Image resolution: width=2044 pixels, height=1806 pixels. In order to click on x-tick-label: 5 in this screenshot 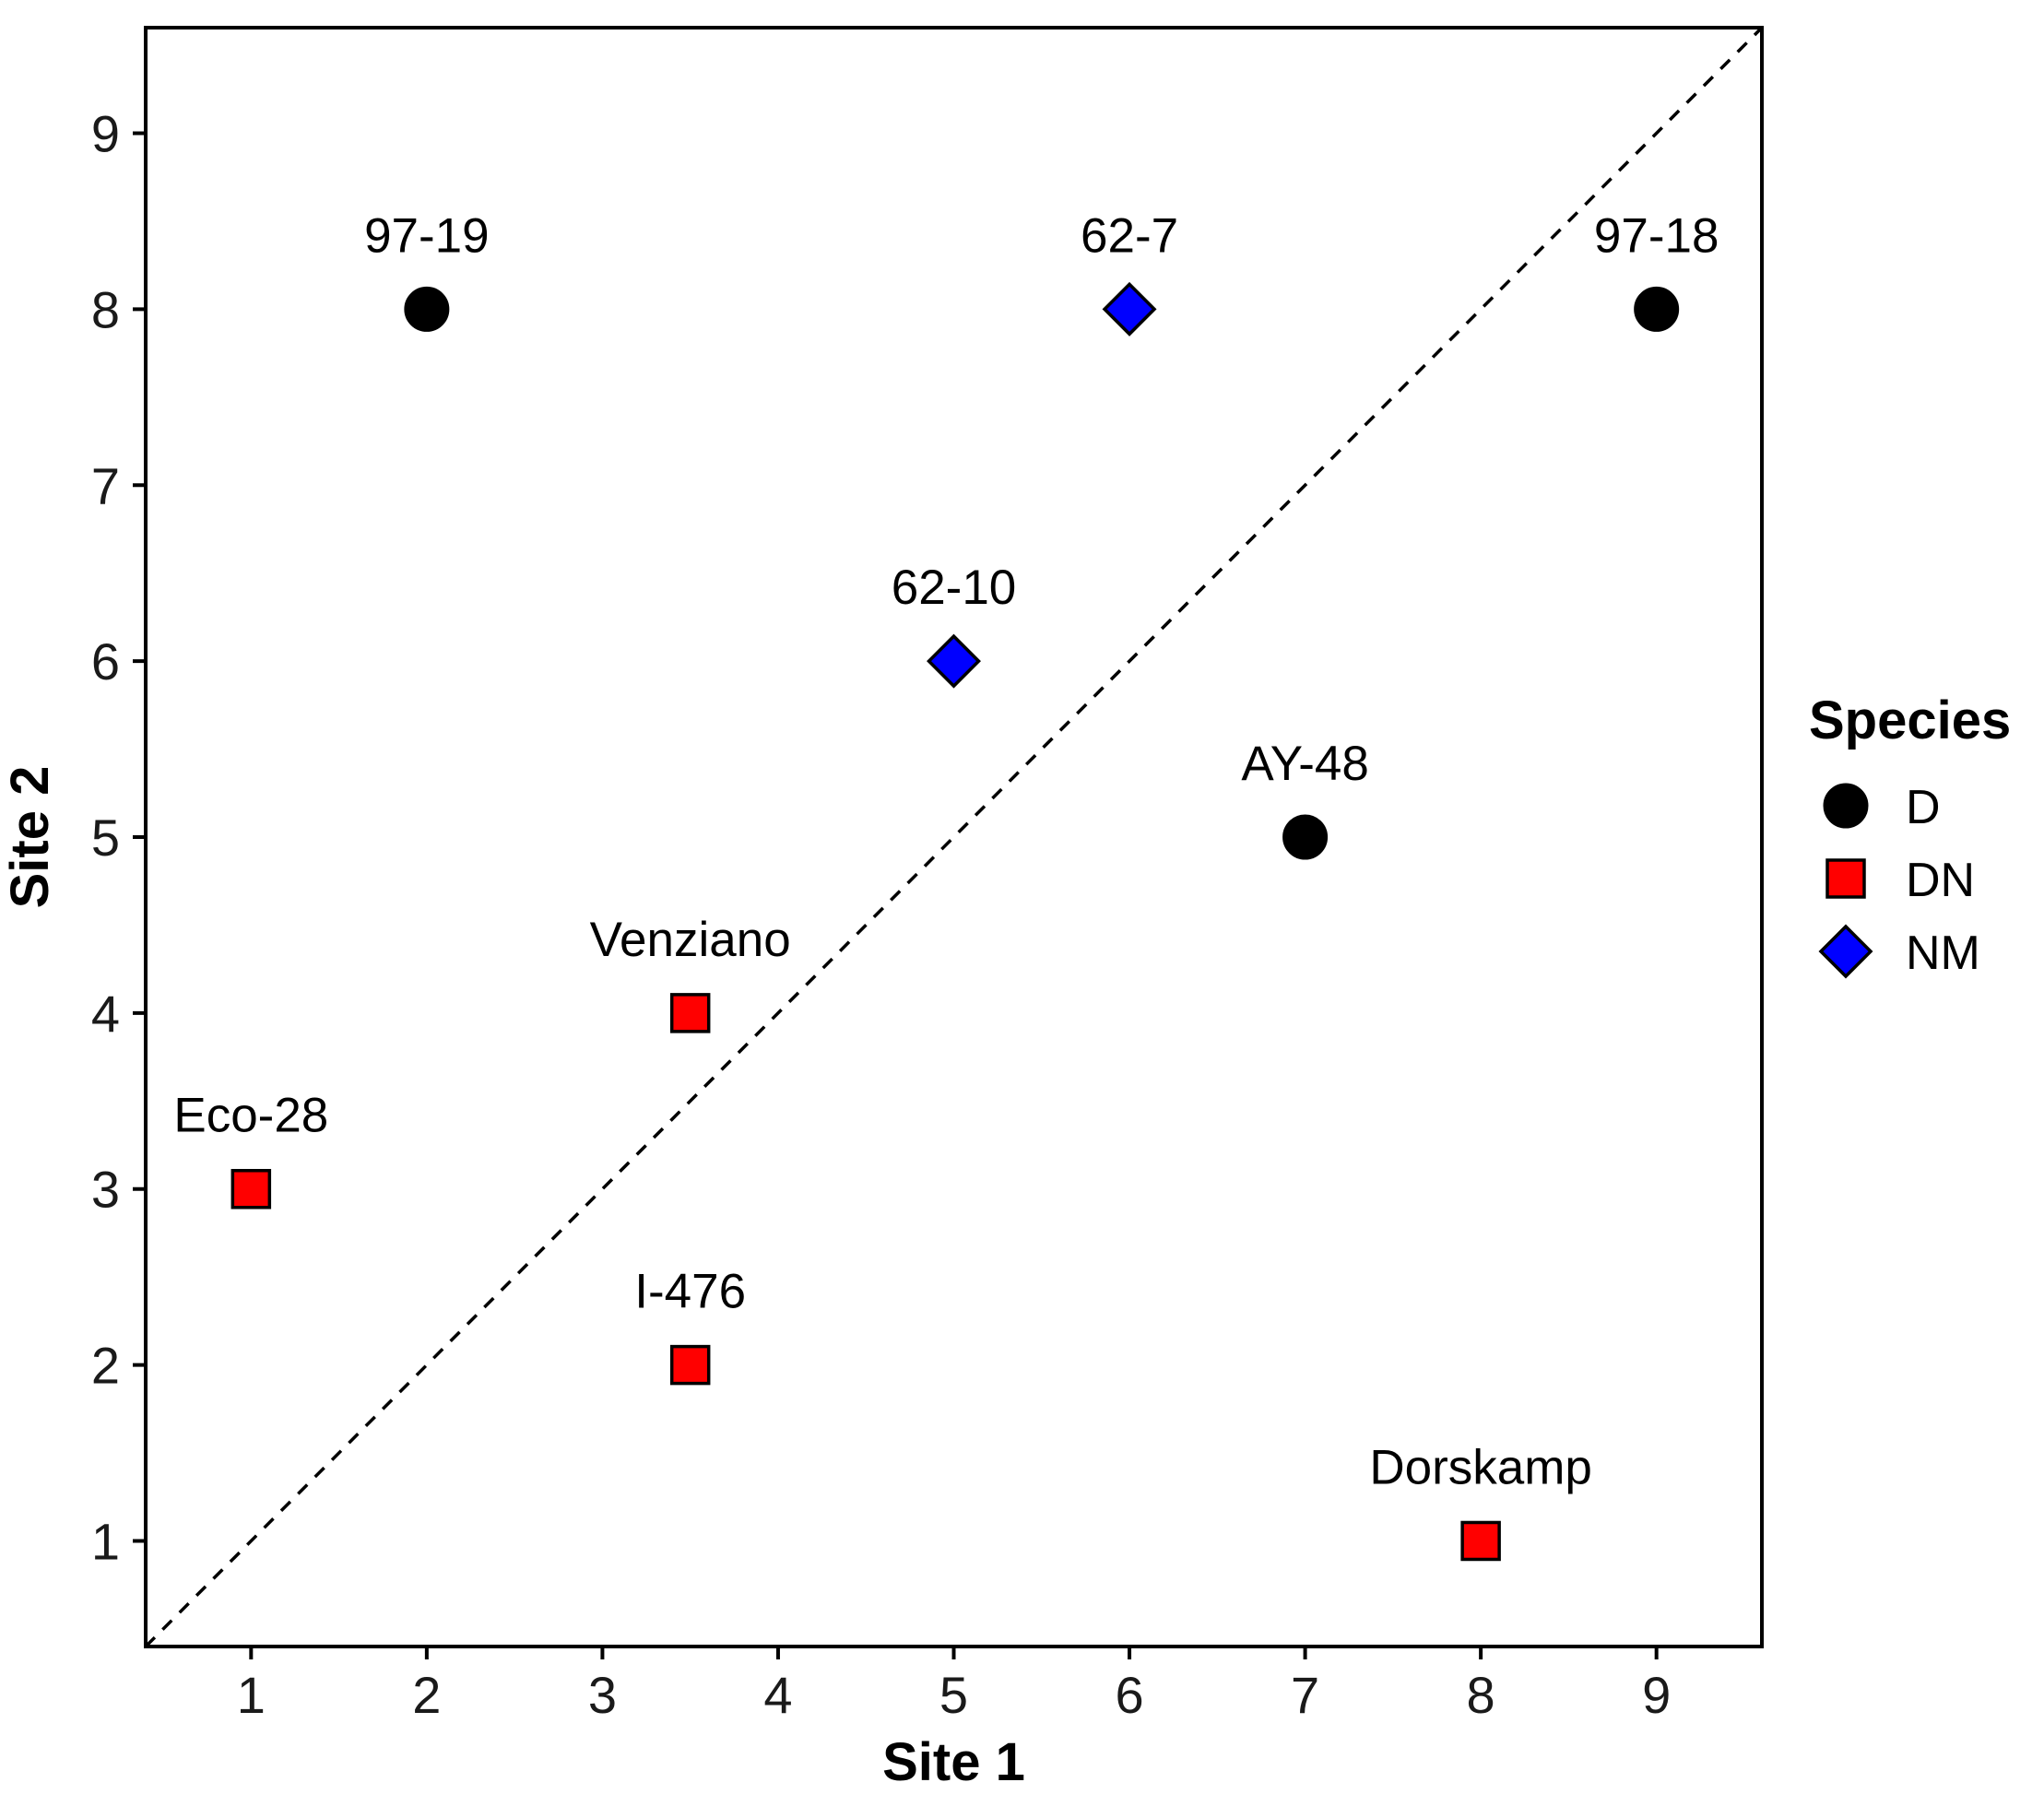, I will do `click(953, 1695)`.